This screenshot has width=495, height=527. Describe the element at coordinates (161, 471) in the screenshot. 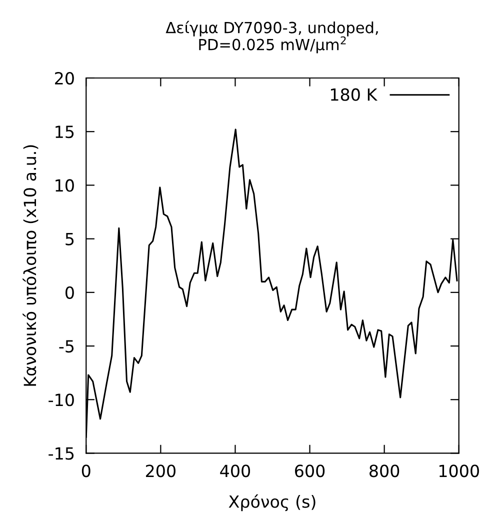

I see `x-tick-label: 200` at that location.